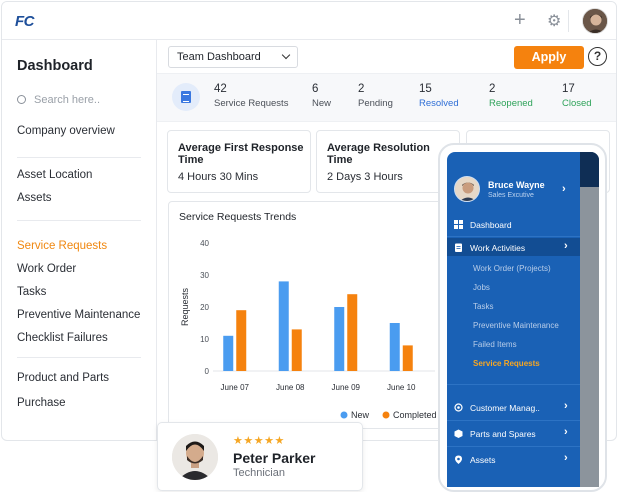 This screenshot has height=492, width=618. What do you see at coordinates (259, 441) in the screenshot?
I see `rating-stars: ★★★★★` at bounding box center [259, 441].